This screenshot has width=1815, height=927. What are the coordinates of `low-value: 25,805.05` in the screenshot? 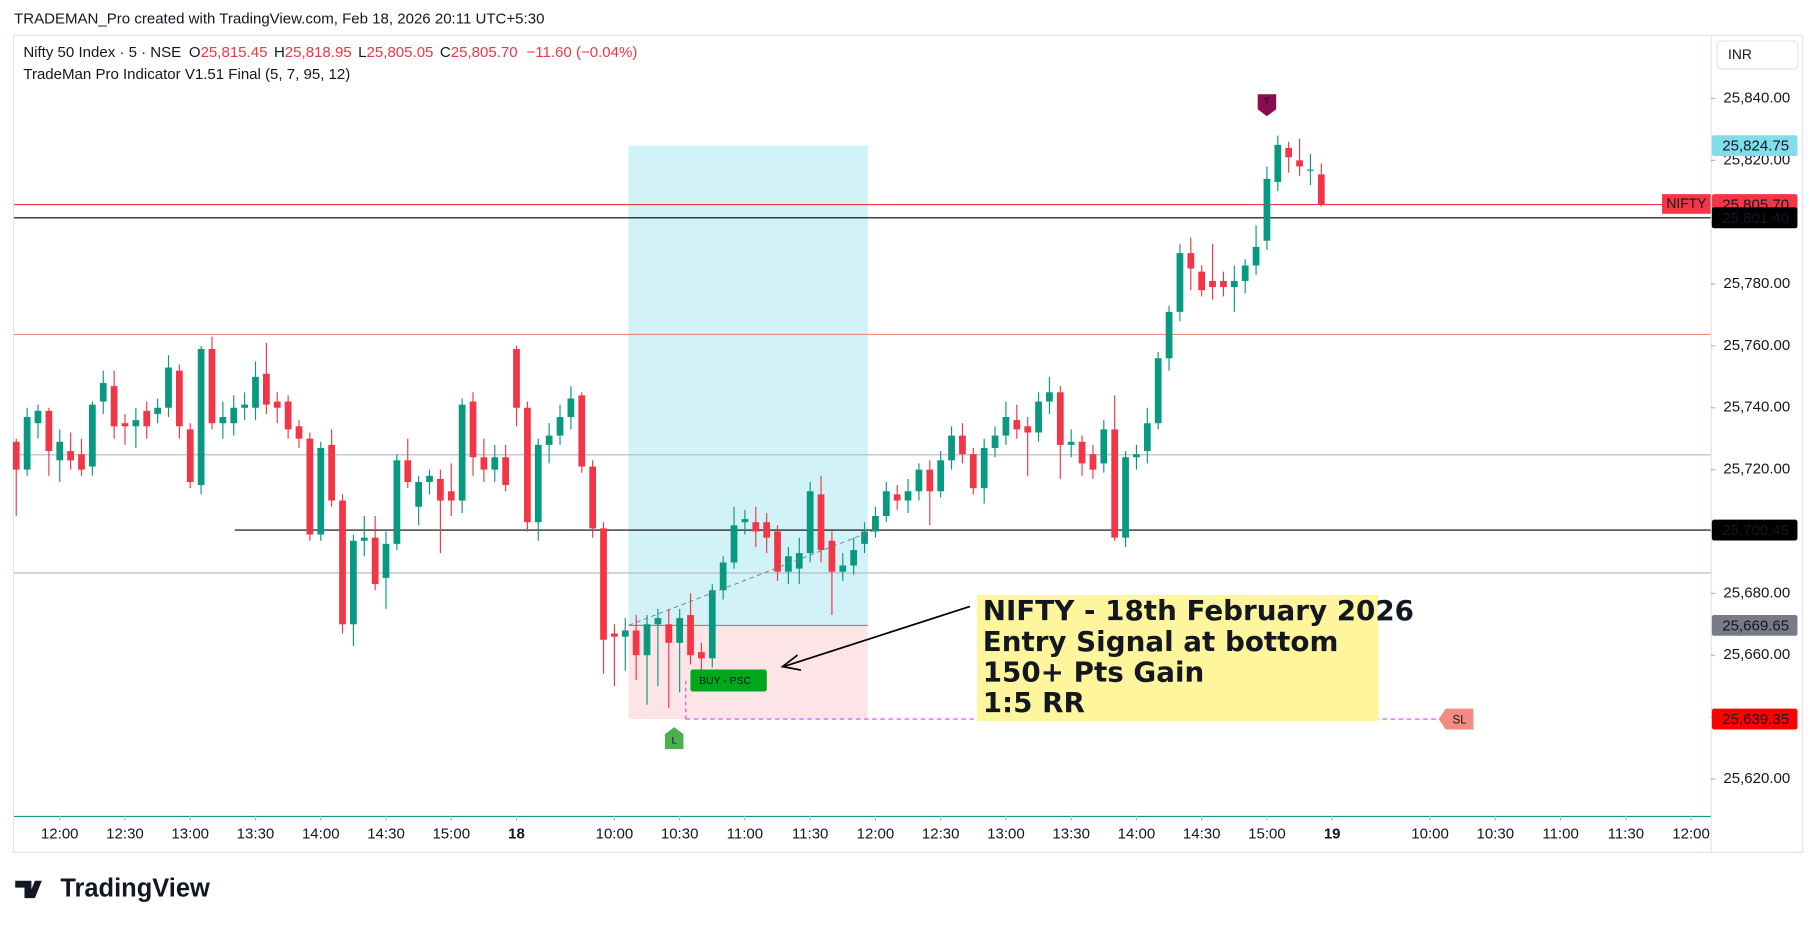 It's located at (400, 52).